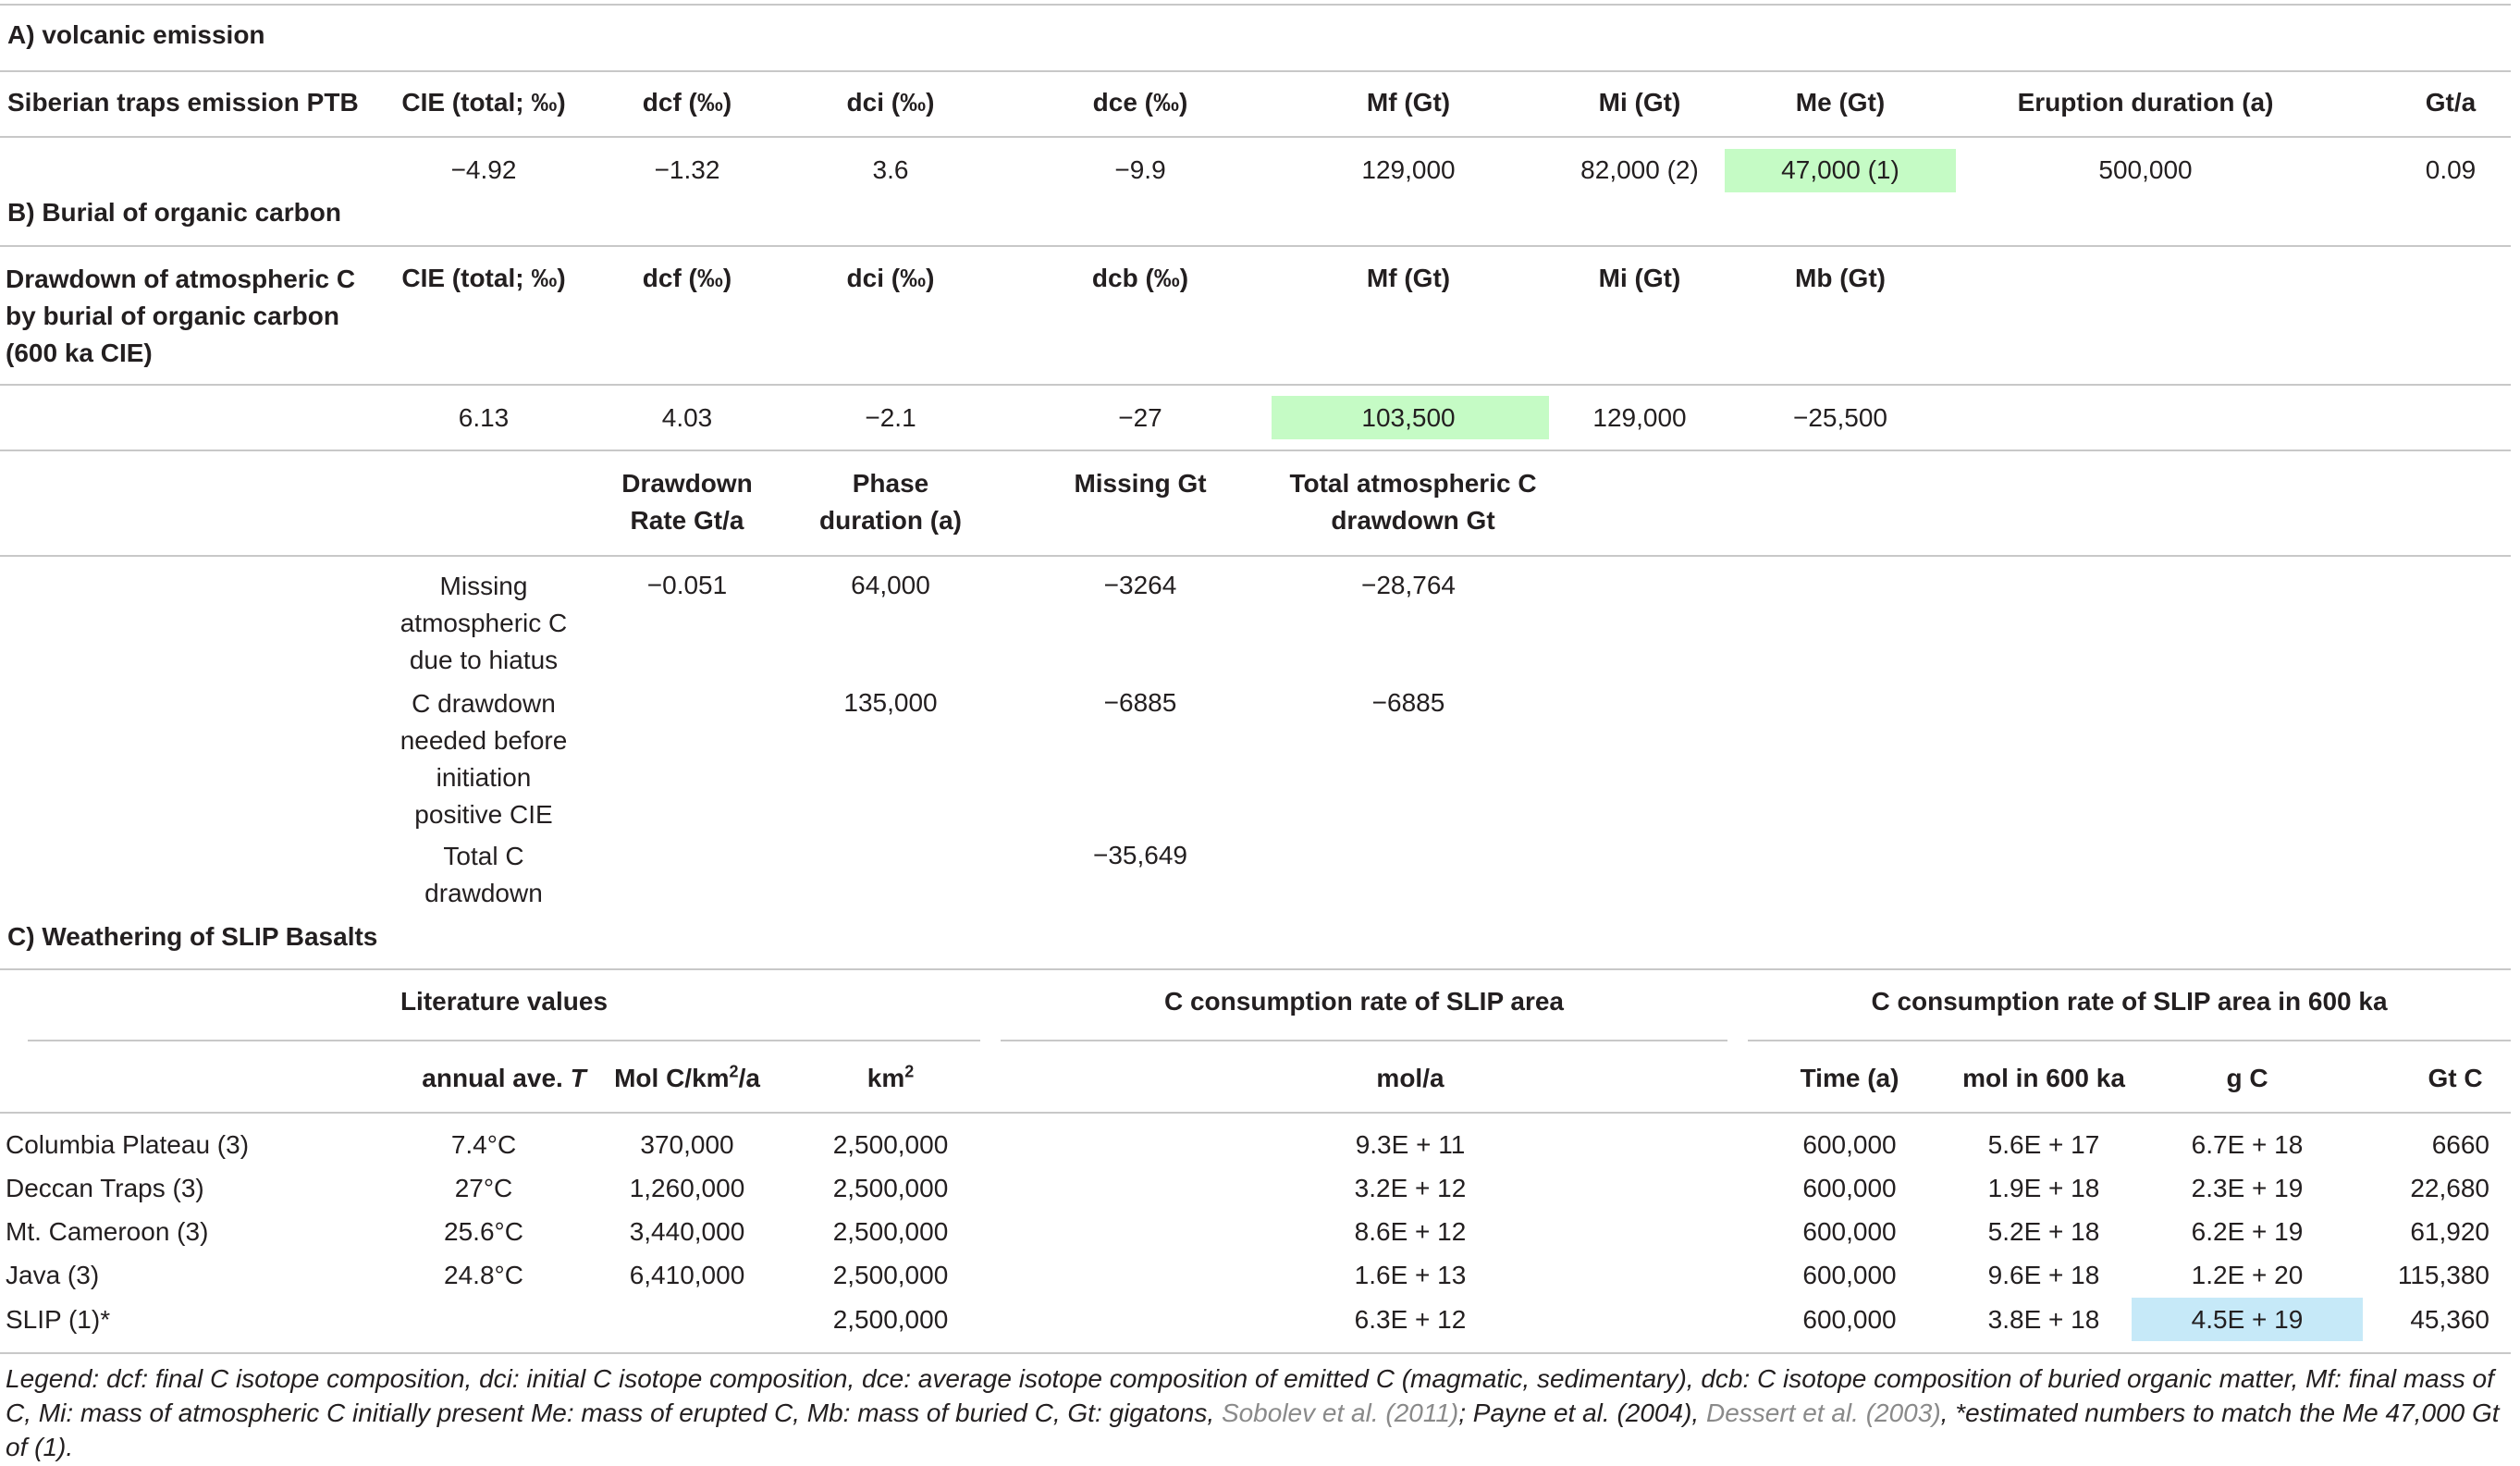 This screenshot has height=1466, width=2520. I want to click on table-cell: −2.1, so click(890, 417).